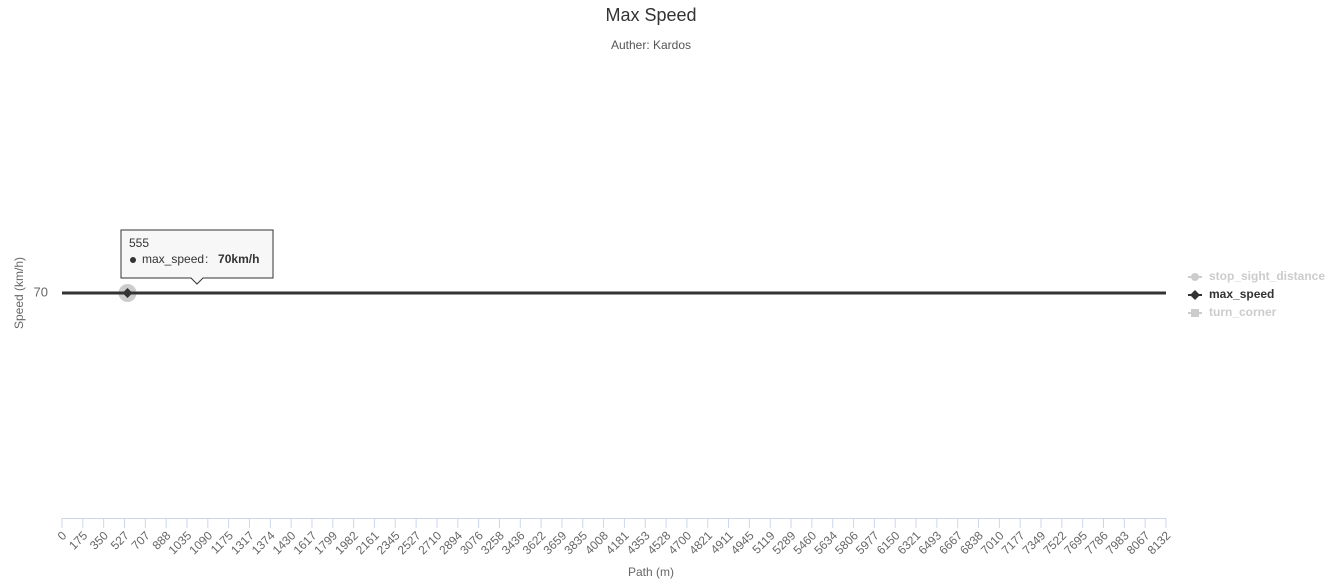  What do you see at coordinates (1159, 542) in the screenshot?
I see `x-tick-label: 8132` at bounding box center [1159, 542].